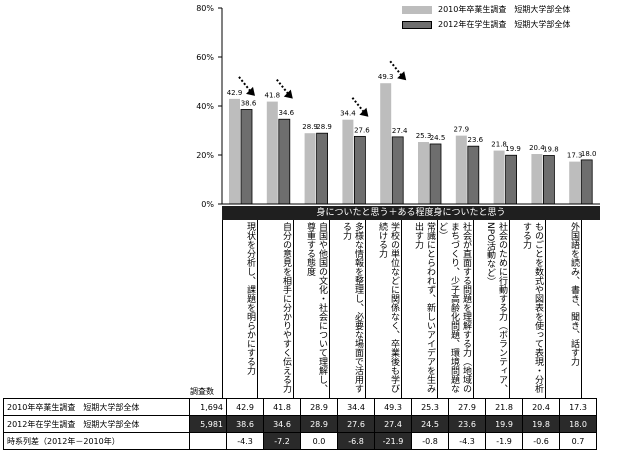  Describe the element at coordinates (96, 407) in the screenshot. I see `row-label: 2010年卒業生調査 短期大学部全体` at that location.